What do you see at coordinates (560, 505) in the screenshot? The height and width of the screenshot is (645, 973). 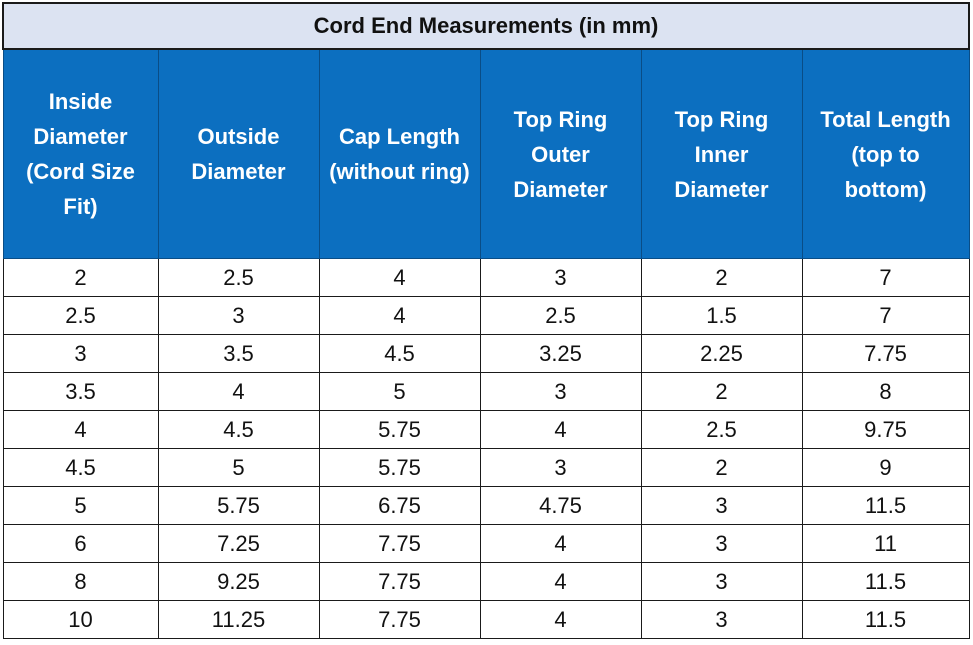 I see `table-cell: 4.75` at bounding box center [560, 505].